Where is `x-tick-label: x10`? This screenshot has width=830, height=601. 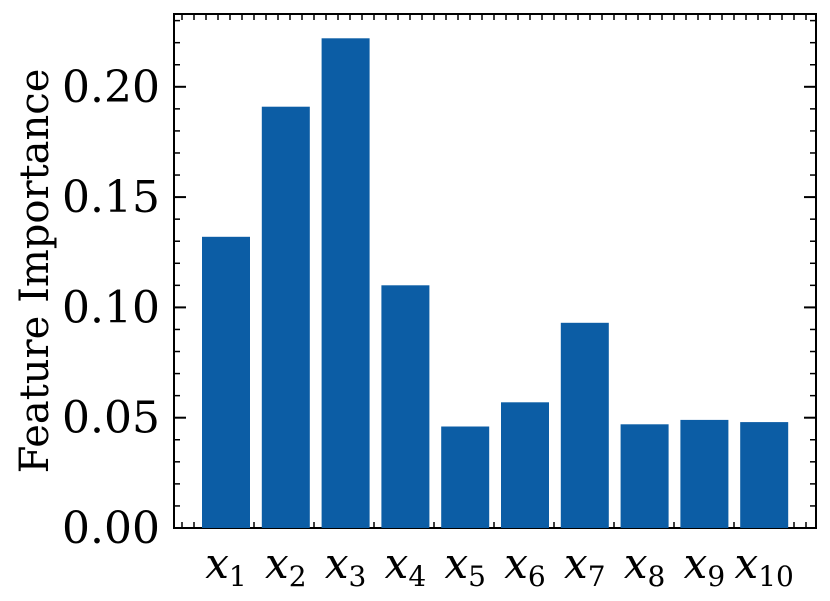 x-tick-label: x10 is located at coordinates (764, 566).